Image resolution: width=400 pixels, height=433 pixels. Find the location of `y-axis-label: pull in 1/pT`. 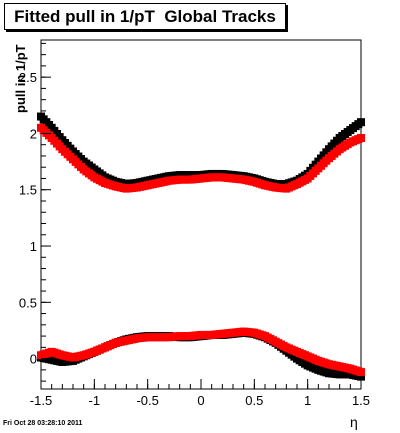

y-axis-label: pull in 1/pT is located at coordinates (20, 78).